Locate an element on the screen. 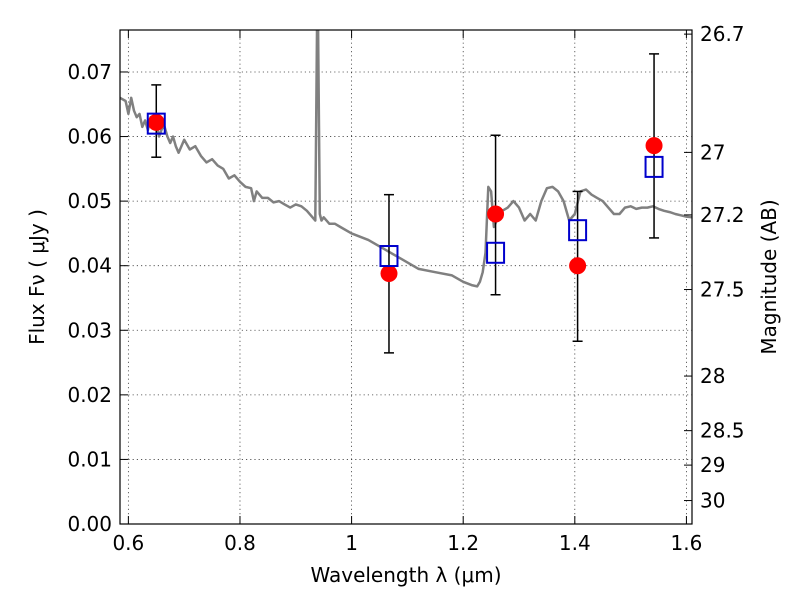 The width and height of the screenshot is (800, 604). y-tick-label: 0.00 is located at coordinates (89, 524).